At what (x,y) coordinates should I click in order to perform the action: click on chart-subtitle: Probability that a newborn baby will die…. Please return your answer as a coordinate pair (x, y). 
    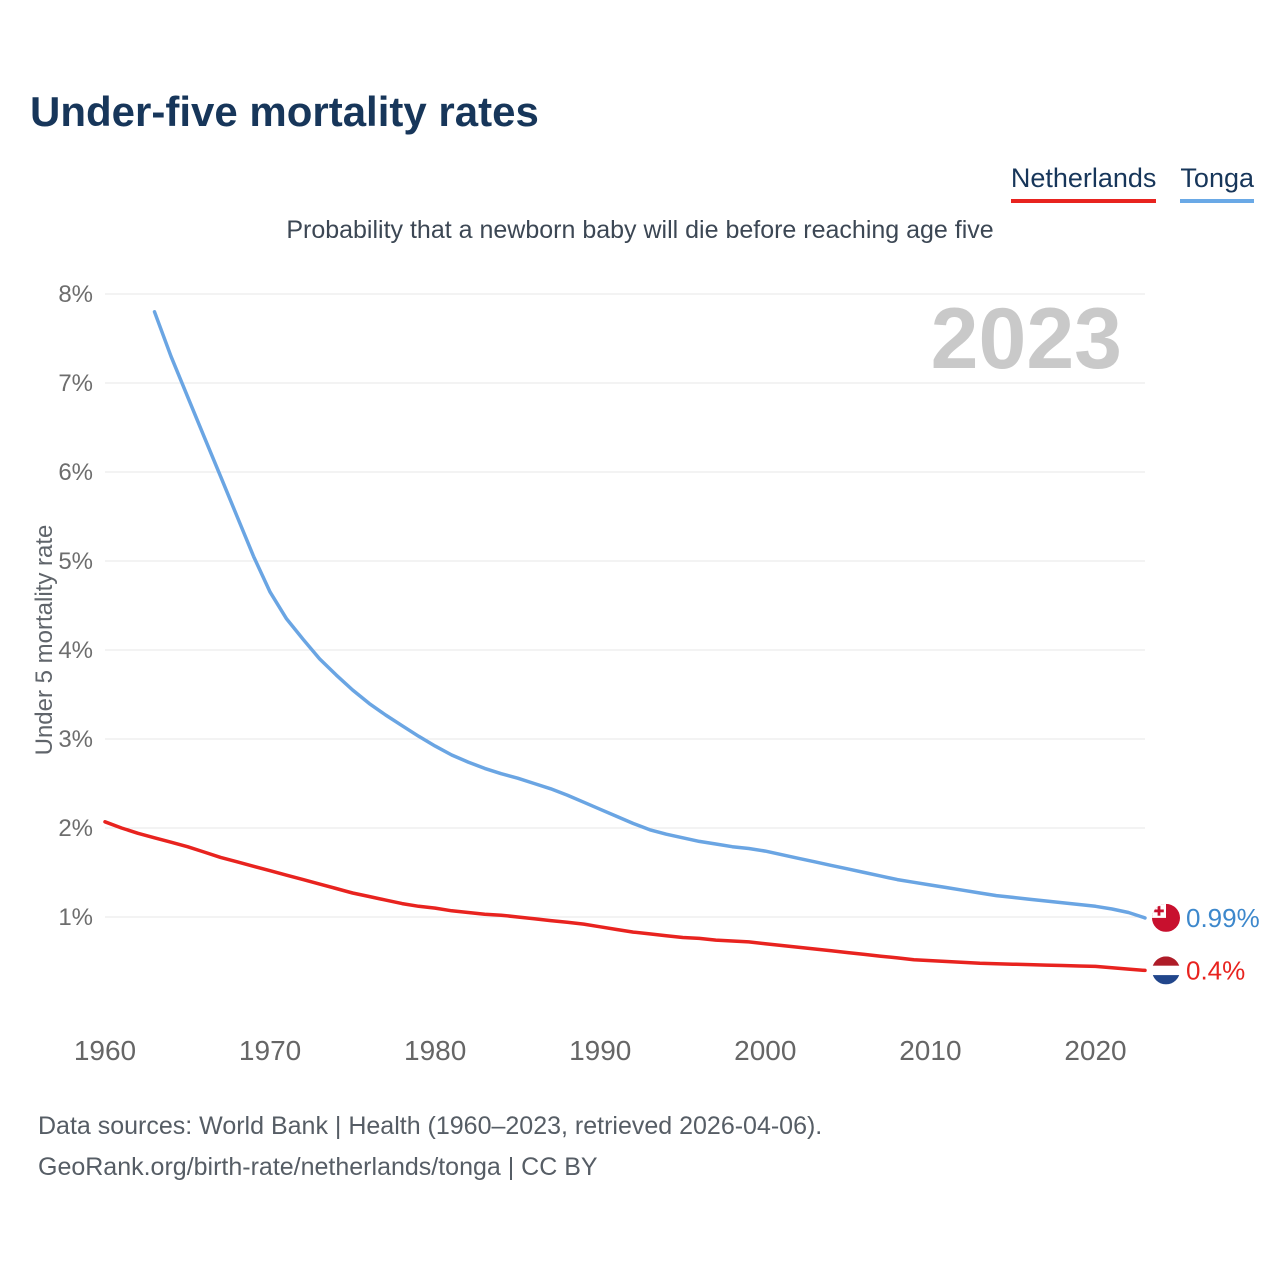
    Looking at the image, I should click on (640, 230).